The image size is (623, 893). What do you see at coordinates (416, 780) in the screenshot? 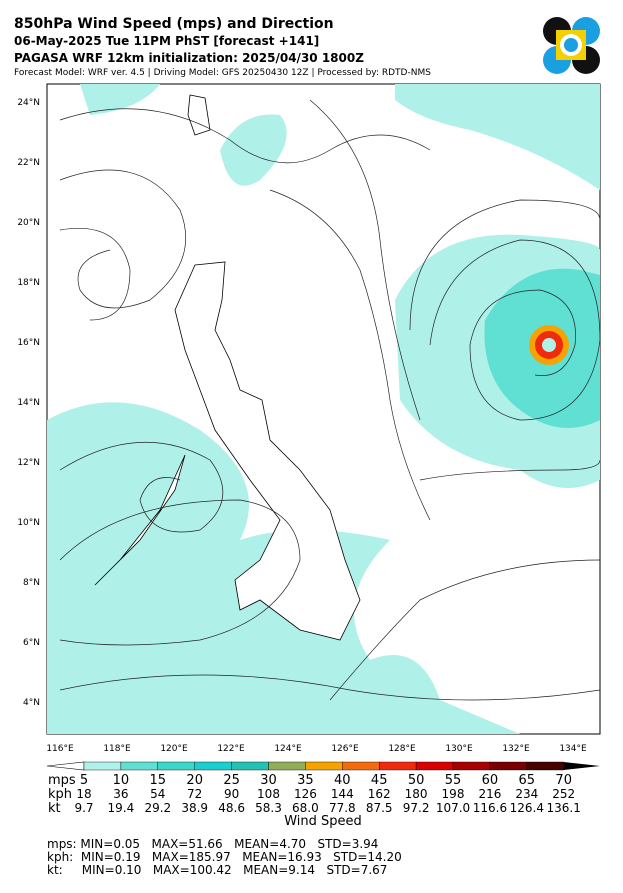
I see `colorbar-value: 50` at bounding box center [416, 780].